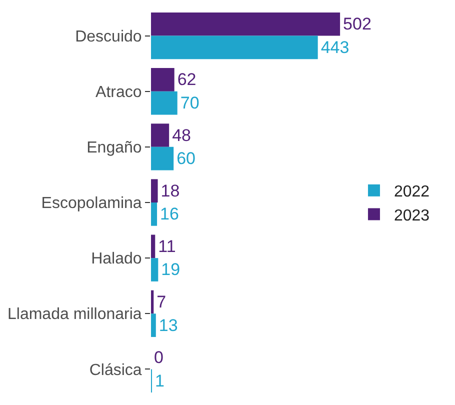  Describe the element at coordinates (116, 259) in the screenshot. I see `y-tick-label: Halado` at that location.